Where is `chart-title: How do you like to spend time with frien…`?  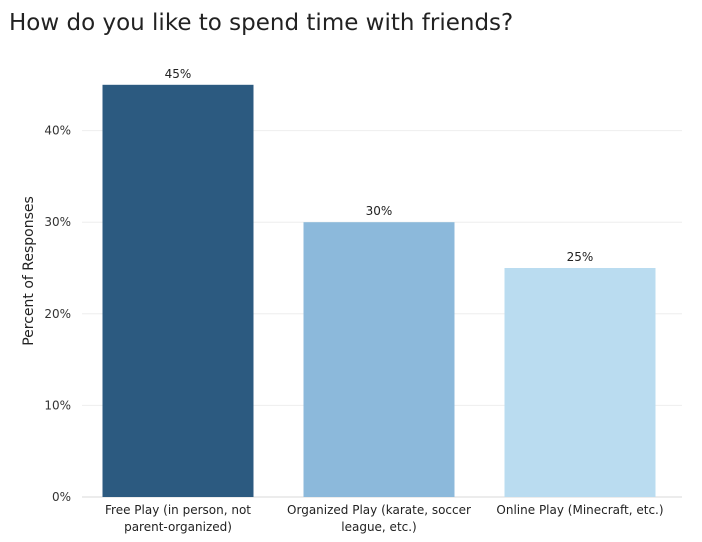
chart-title: How do you like to spend time with frien… is located at coordinates (261, 23).